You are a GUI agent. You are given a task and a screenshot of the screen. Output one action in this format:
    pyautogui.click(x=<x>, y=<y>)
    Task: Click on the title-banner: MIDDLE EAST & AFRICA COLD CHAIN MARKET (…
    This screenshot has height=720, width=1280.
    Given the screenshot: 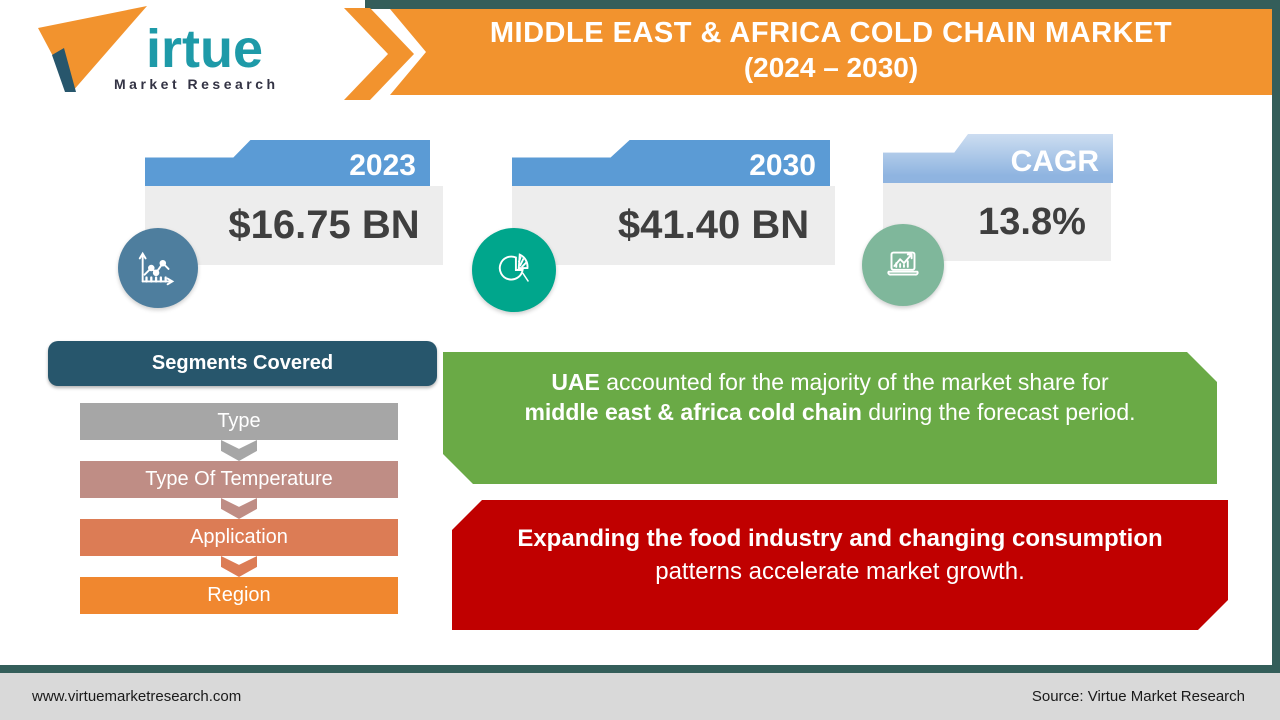 What is the action you would take?
    pyautogui.click(x=831, y=52)
    